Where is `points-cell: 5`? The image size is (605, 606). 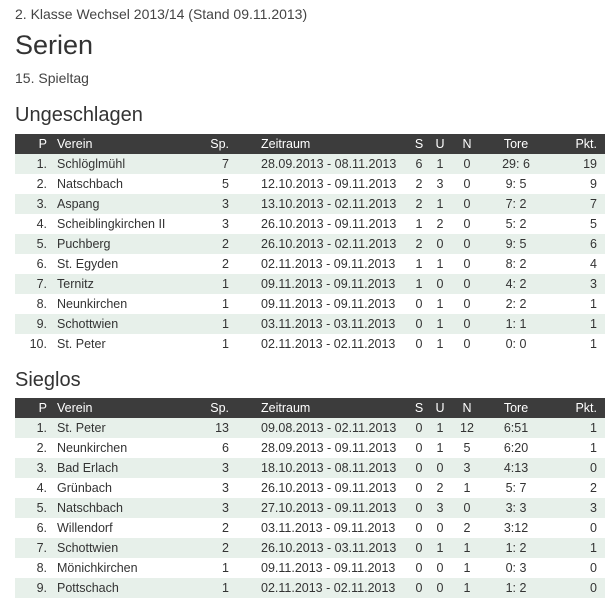 points-cell: 5 is located at coordinates (578, 224).